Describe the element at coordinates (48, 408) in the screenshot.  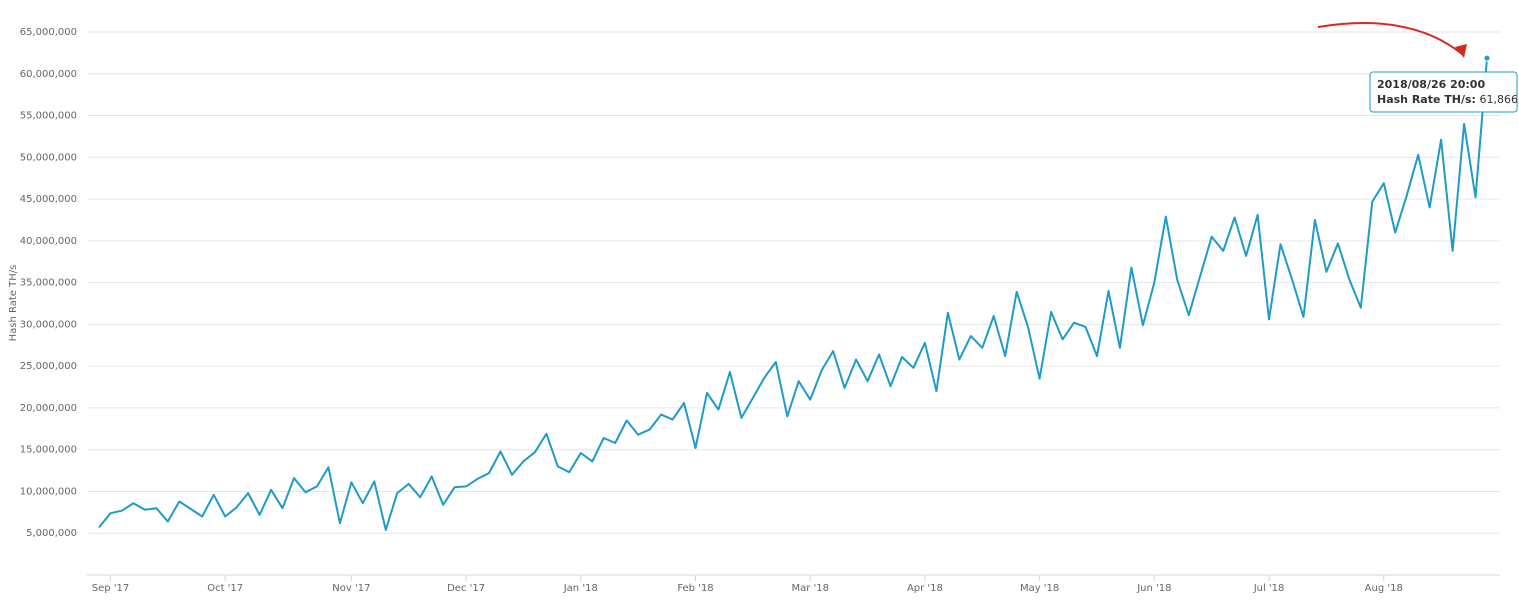
I see `y-tick-label: 20,000,000` at that location.